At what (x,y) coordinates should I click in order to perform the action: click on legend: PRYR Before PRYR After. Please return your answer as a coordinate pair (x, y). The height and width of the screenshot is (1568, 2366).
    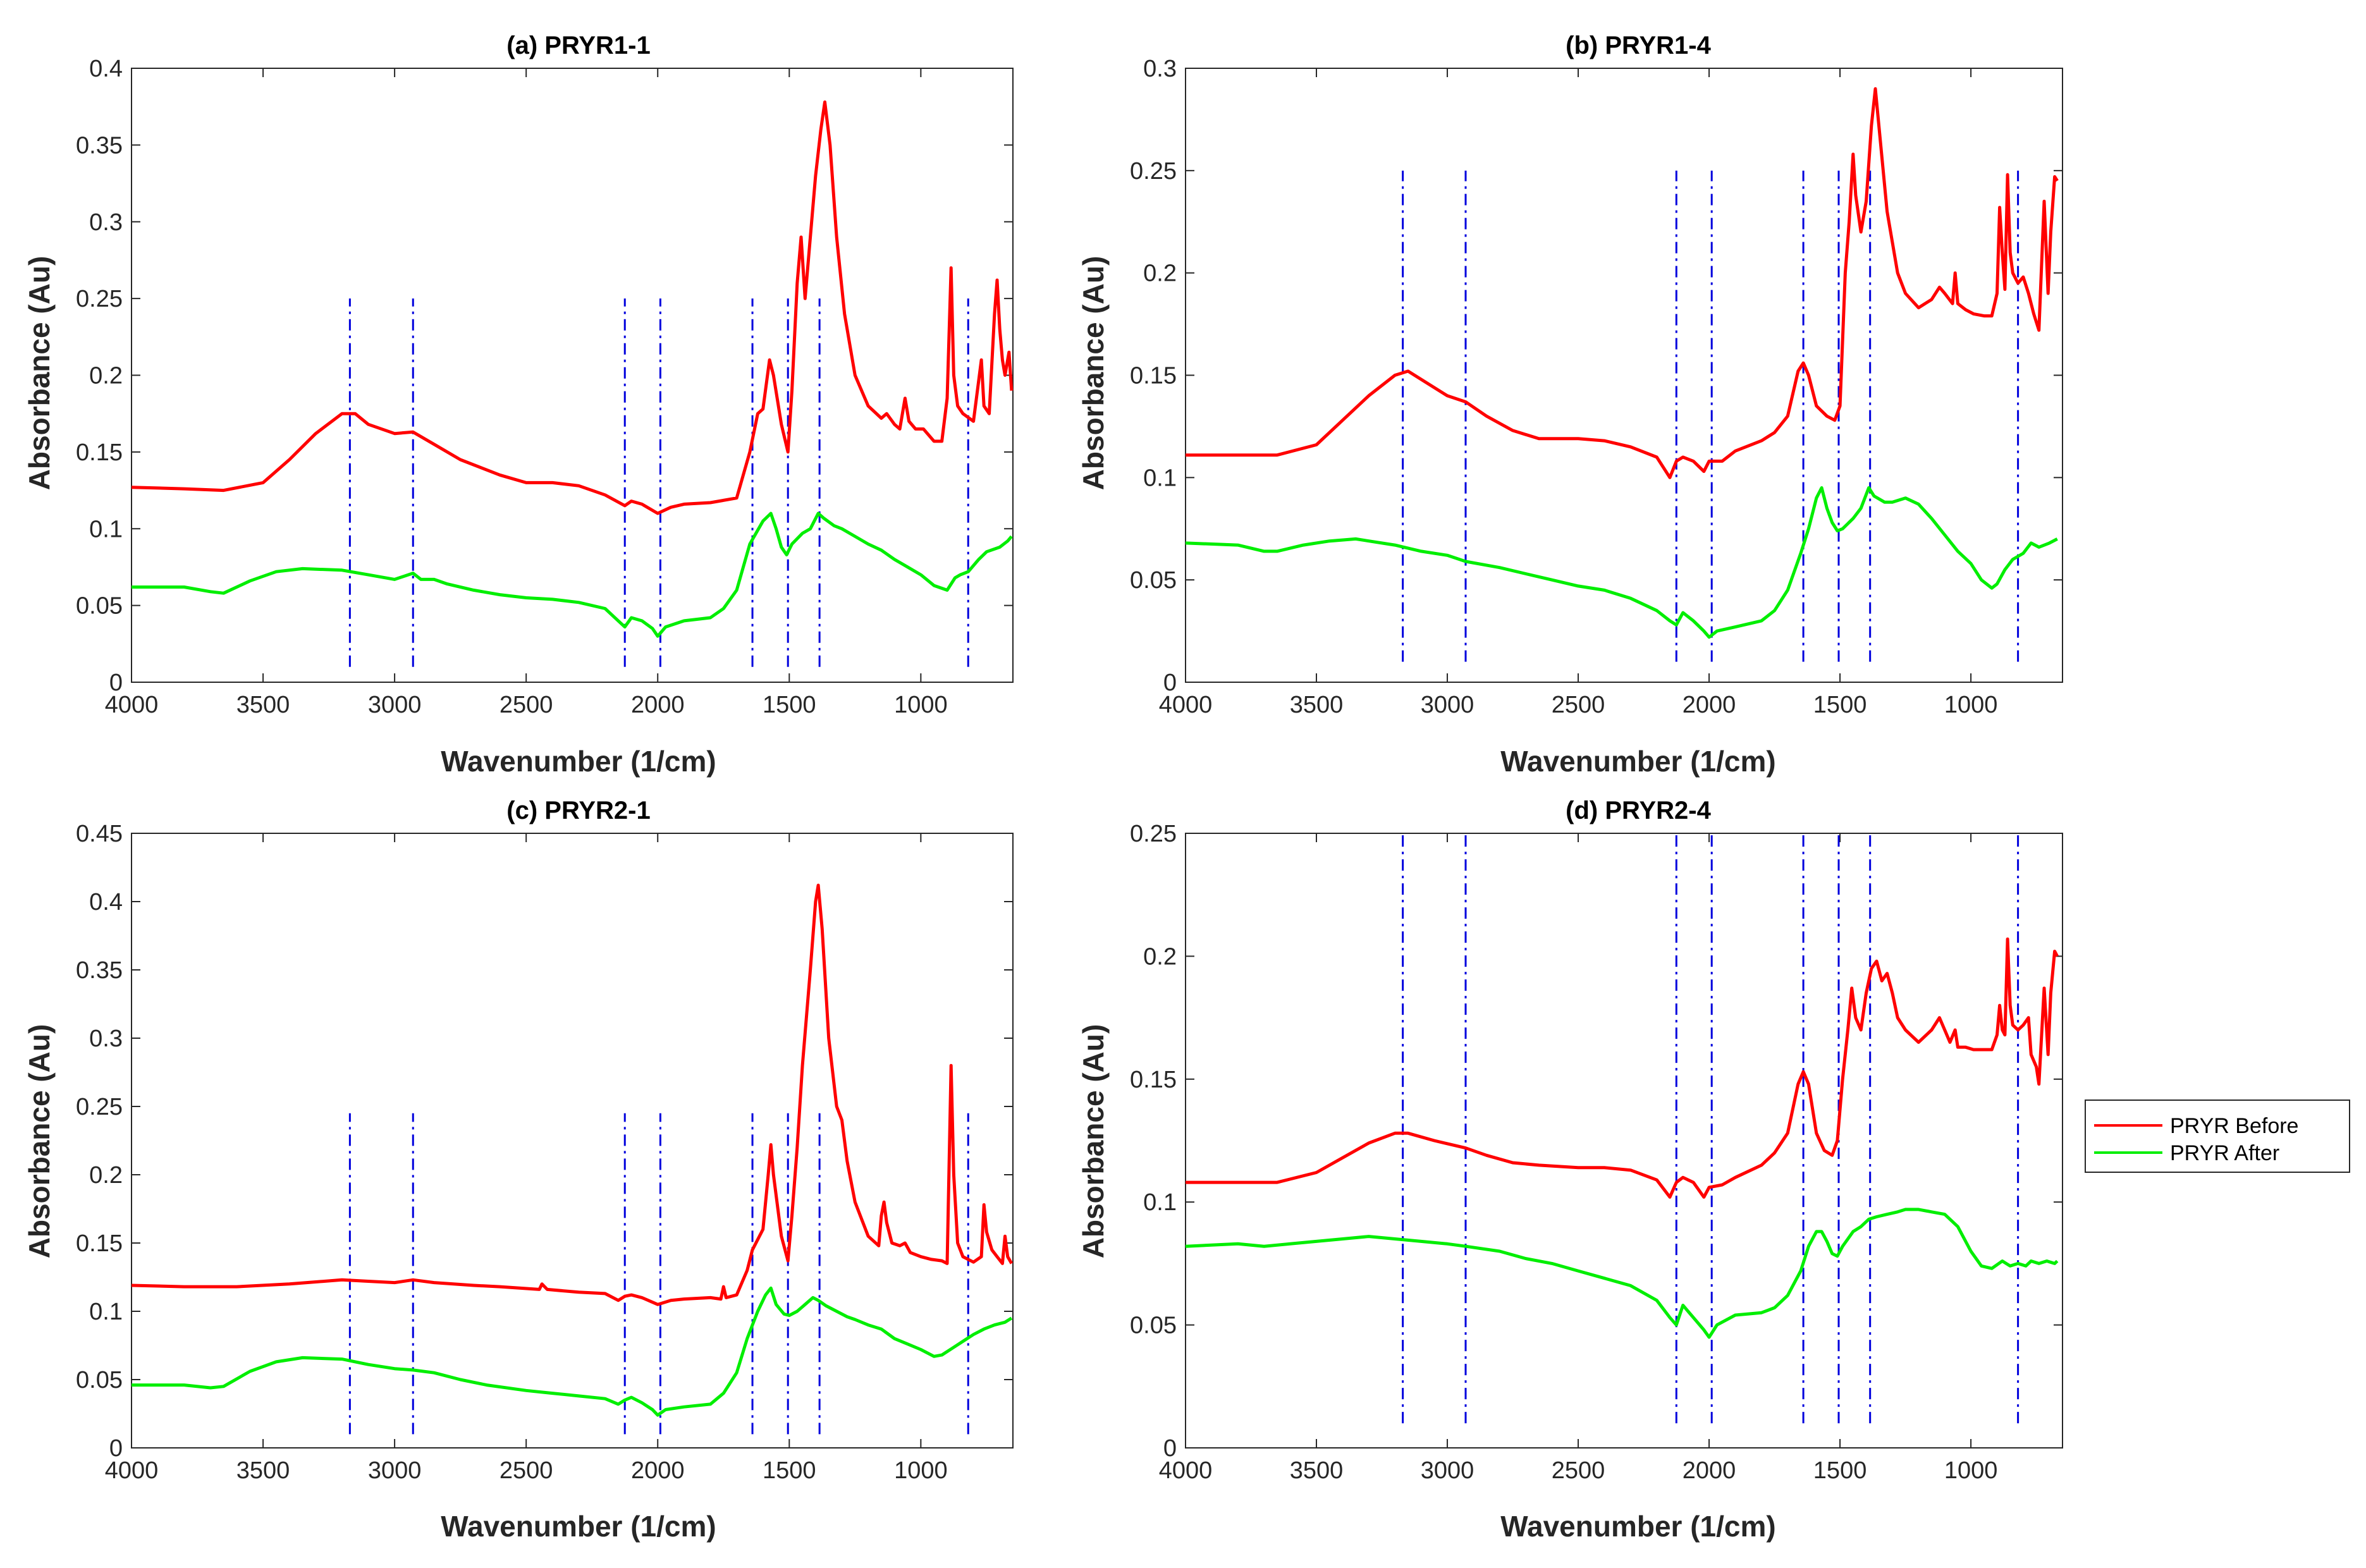
    Looking at the image, I should click on (2217, 1136).